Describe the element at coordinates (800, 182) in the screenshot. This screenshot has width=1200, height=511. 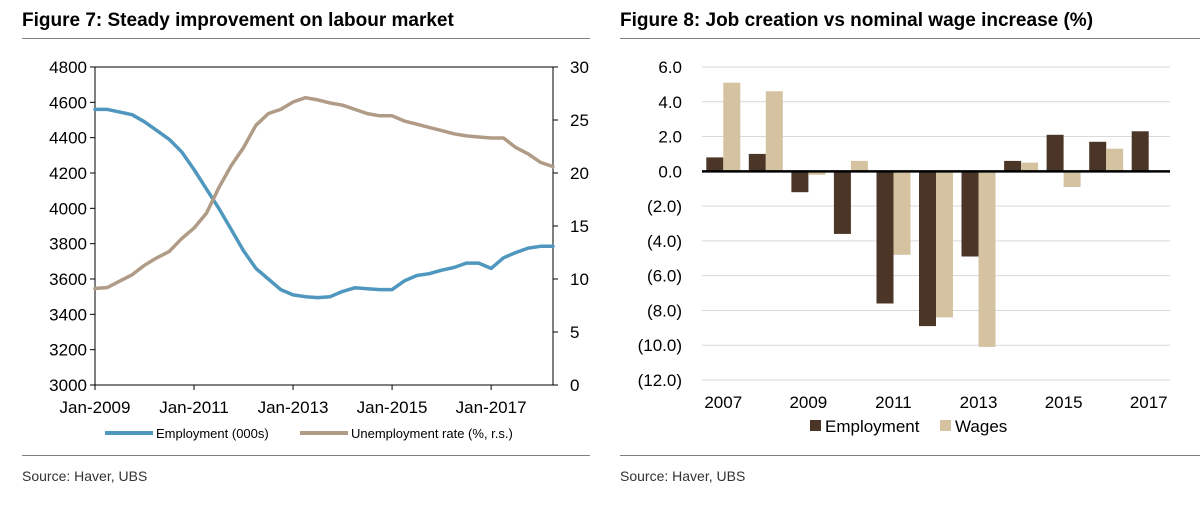
I see `bar-employment-2009` at that location.